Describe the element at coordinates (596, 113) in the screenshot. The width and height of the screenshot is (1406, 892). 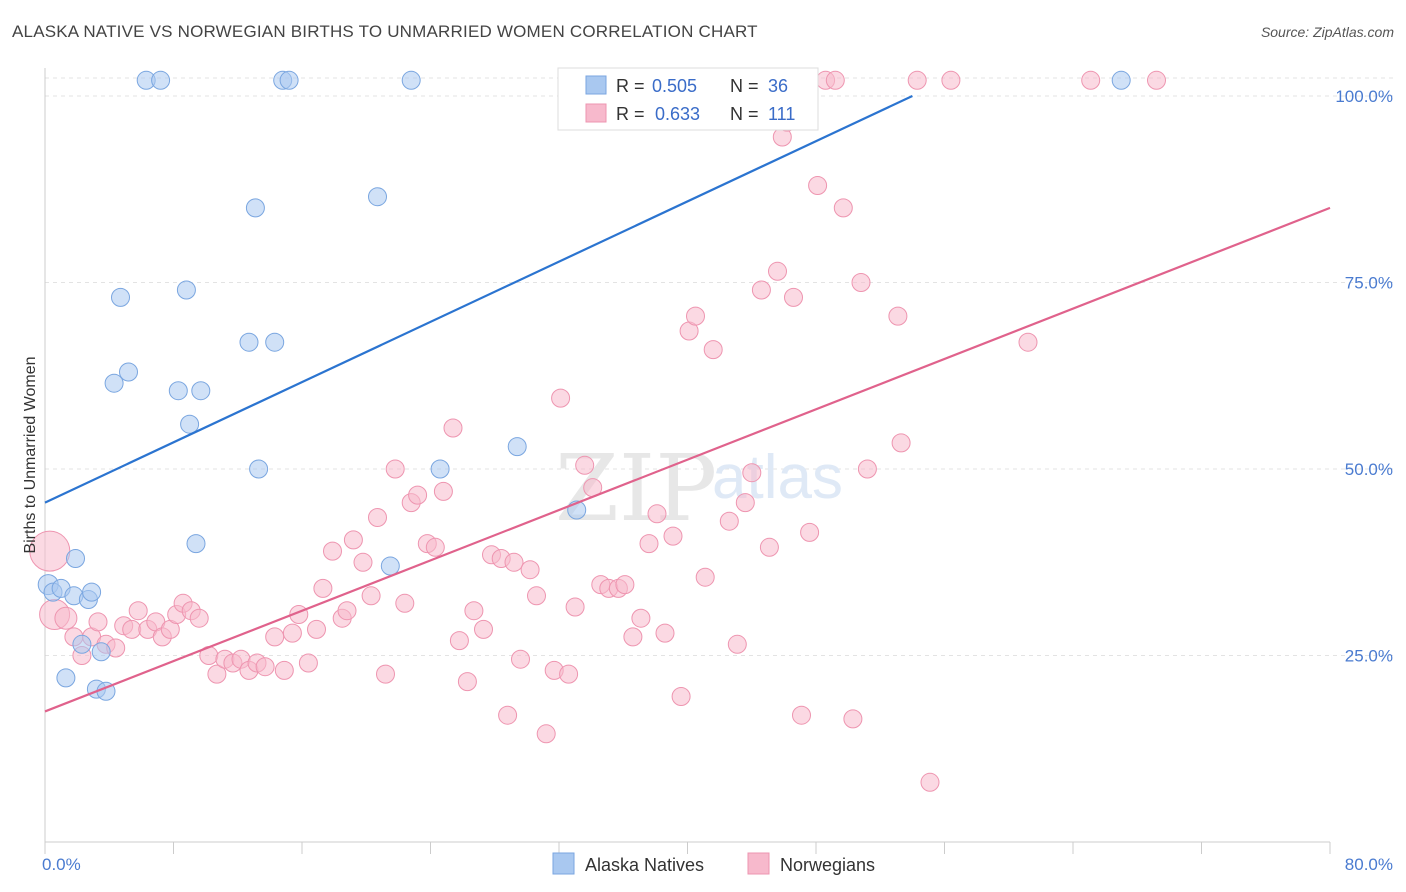
I see `legend-swatch-norwegians` at that location.